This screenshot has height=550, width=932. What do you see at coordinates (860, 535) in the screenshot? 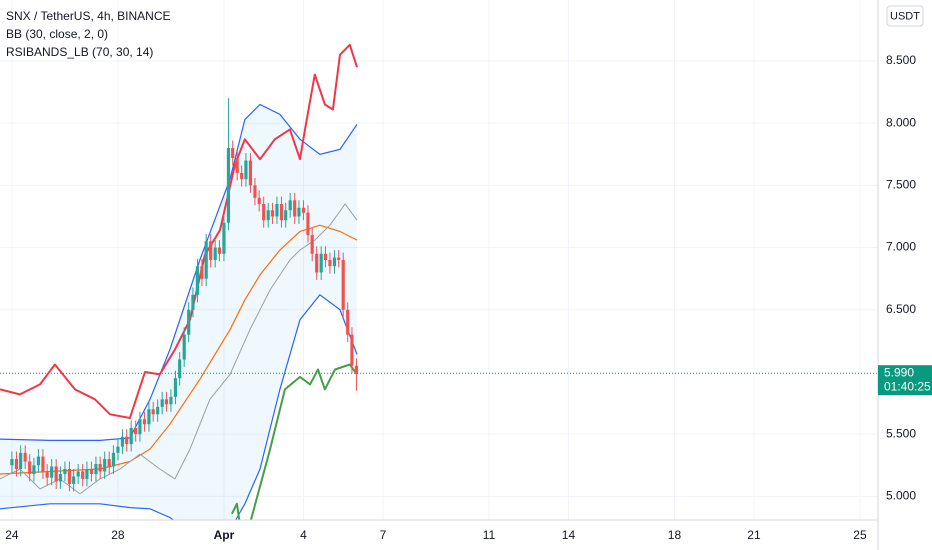
I see `x-tick-label: 25` at bounding box center [860, 535].